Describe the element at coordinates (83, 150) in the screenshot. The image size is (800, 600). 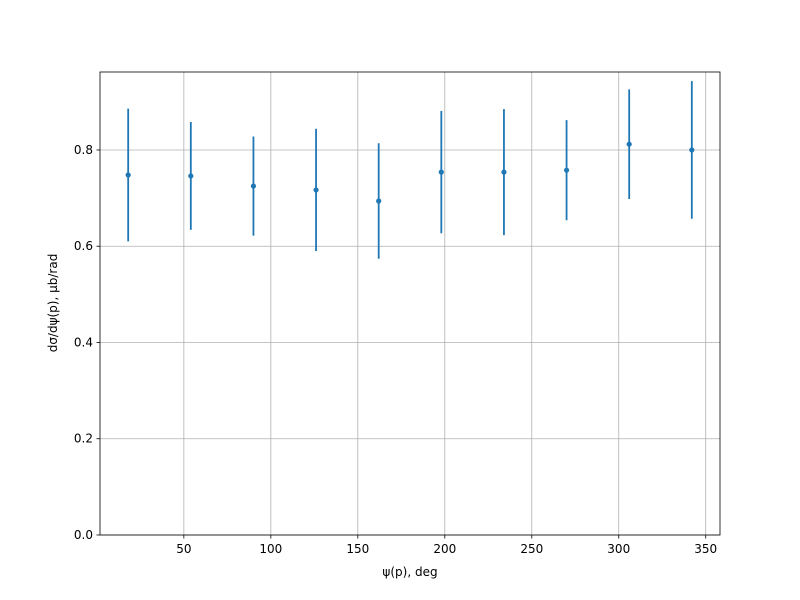
I see `y-tick-label: 0.8` at that location.